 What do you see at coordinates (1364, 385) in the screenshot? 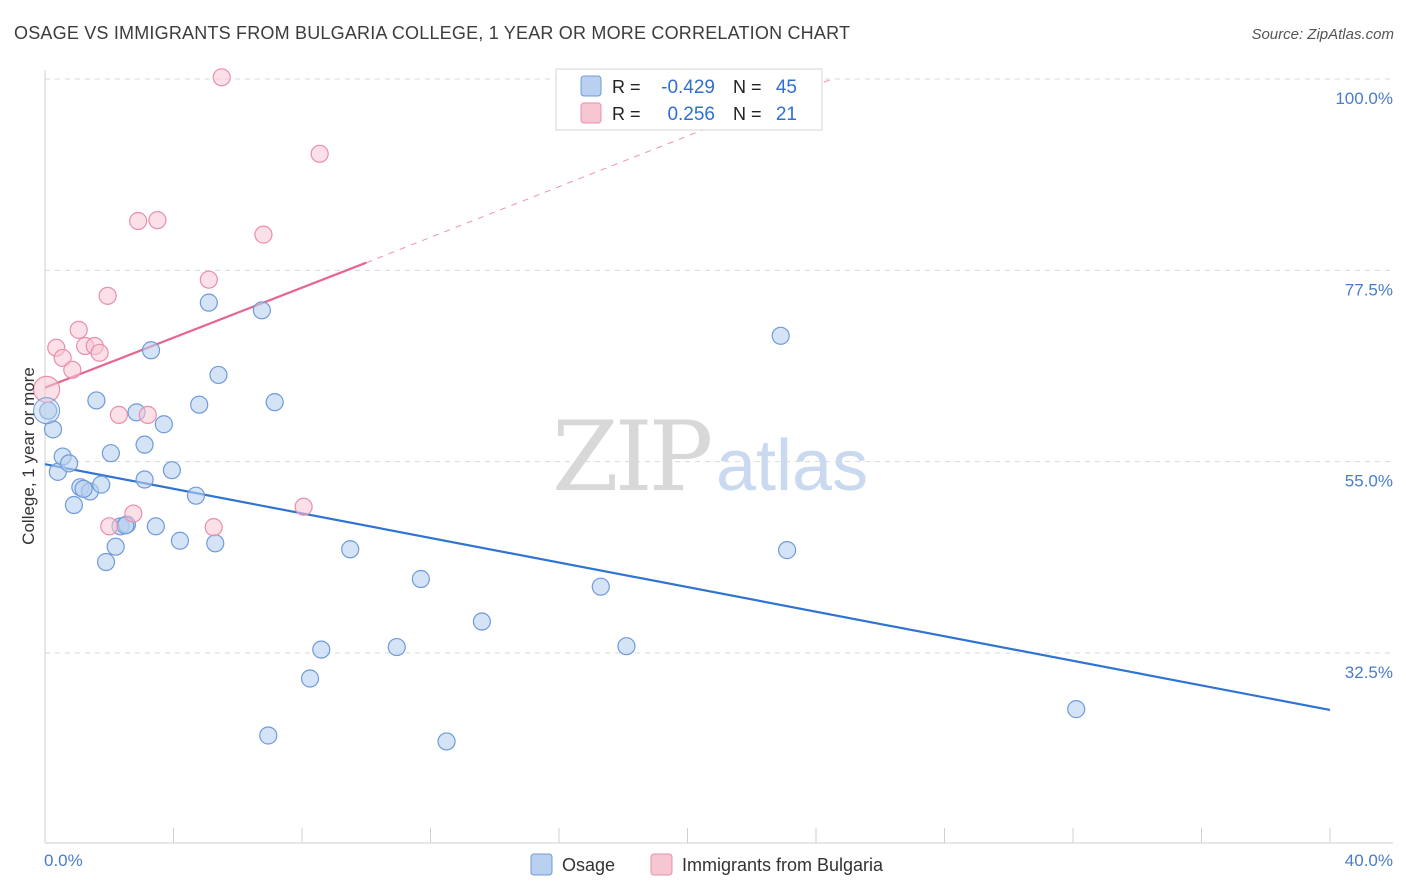
I see `y-tick-labels: 32.5% 55.0% 77.5% 100.0%` at bounding box center [1364, 385].